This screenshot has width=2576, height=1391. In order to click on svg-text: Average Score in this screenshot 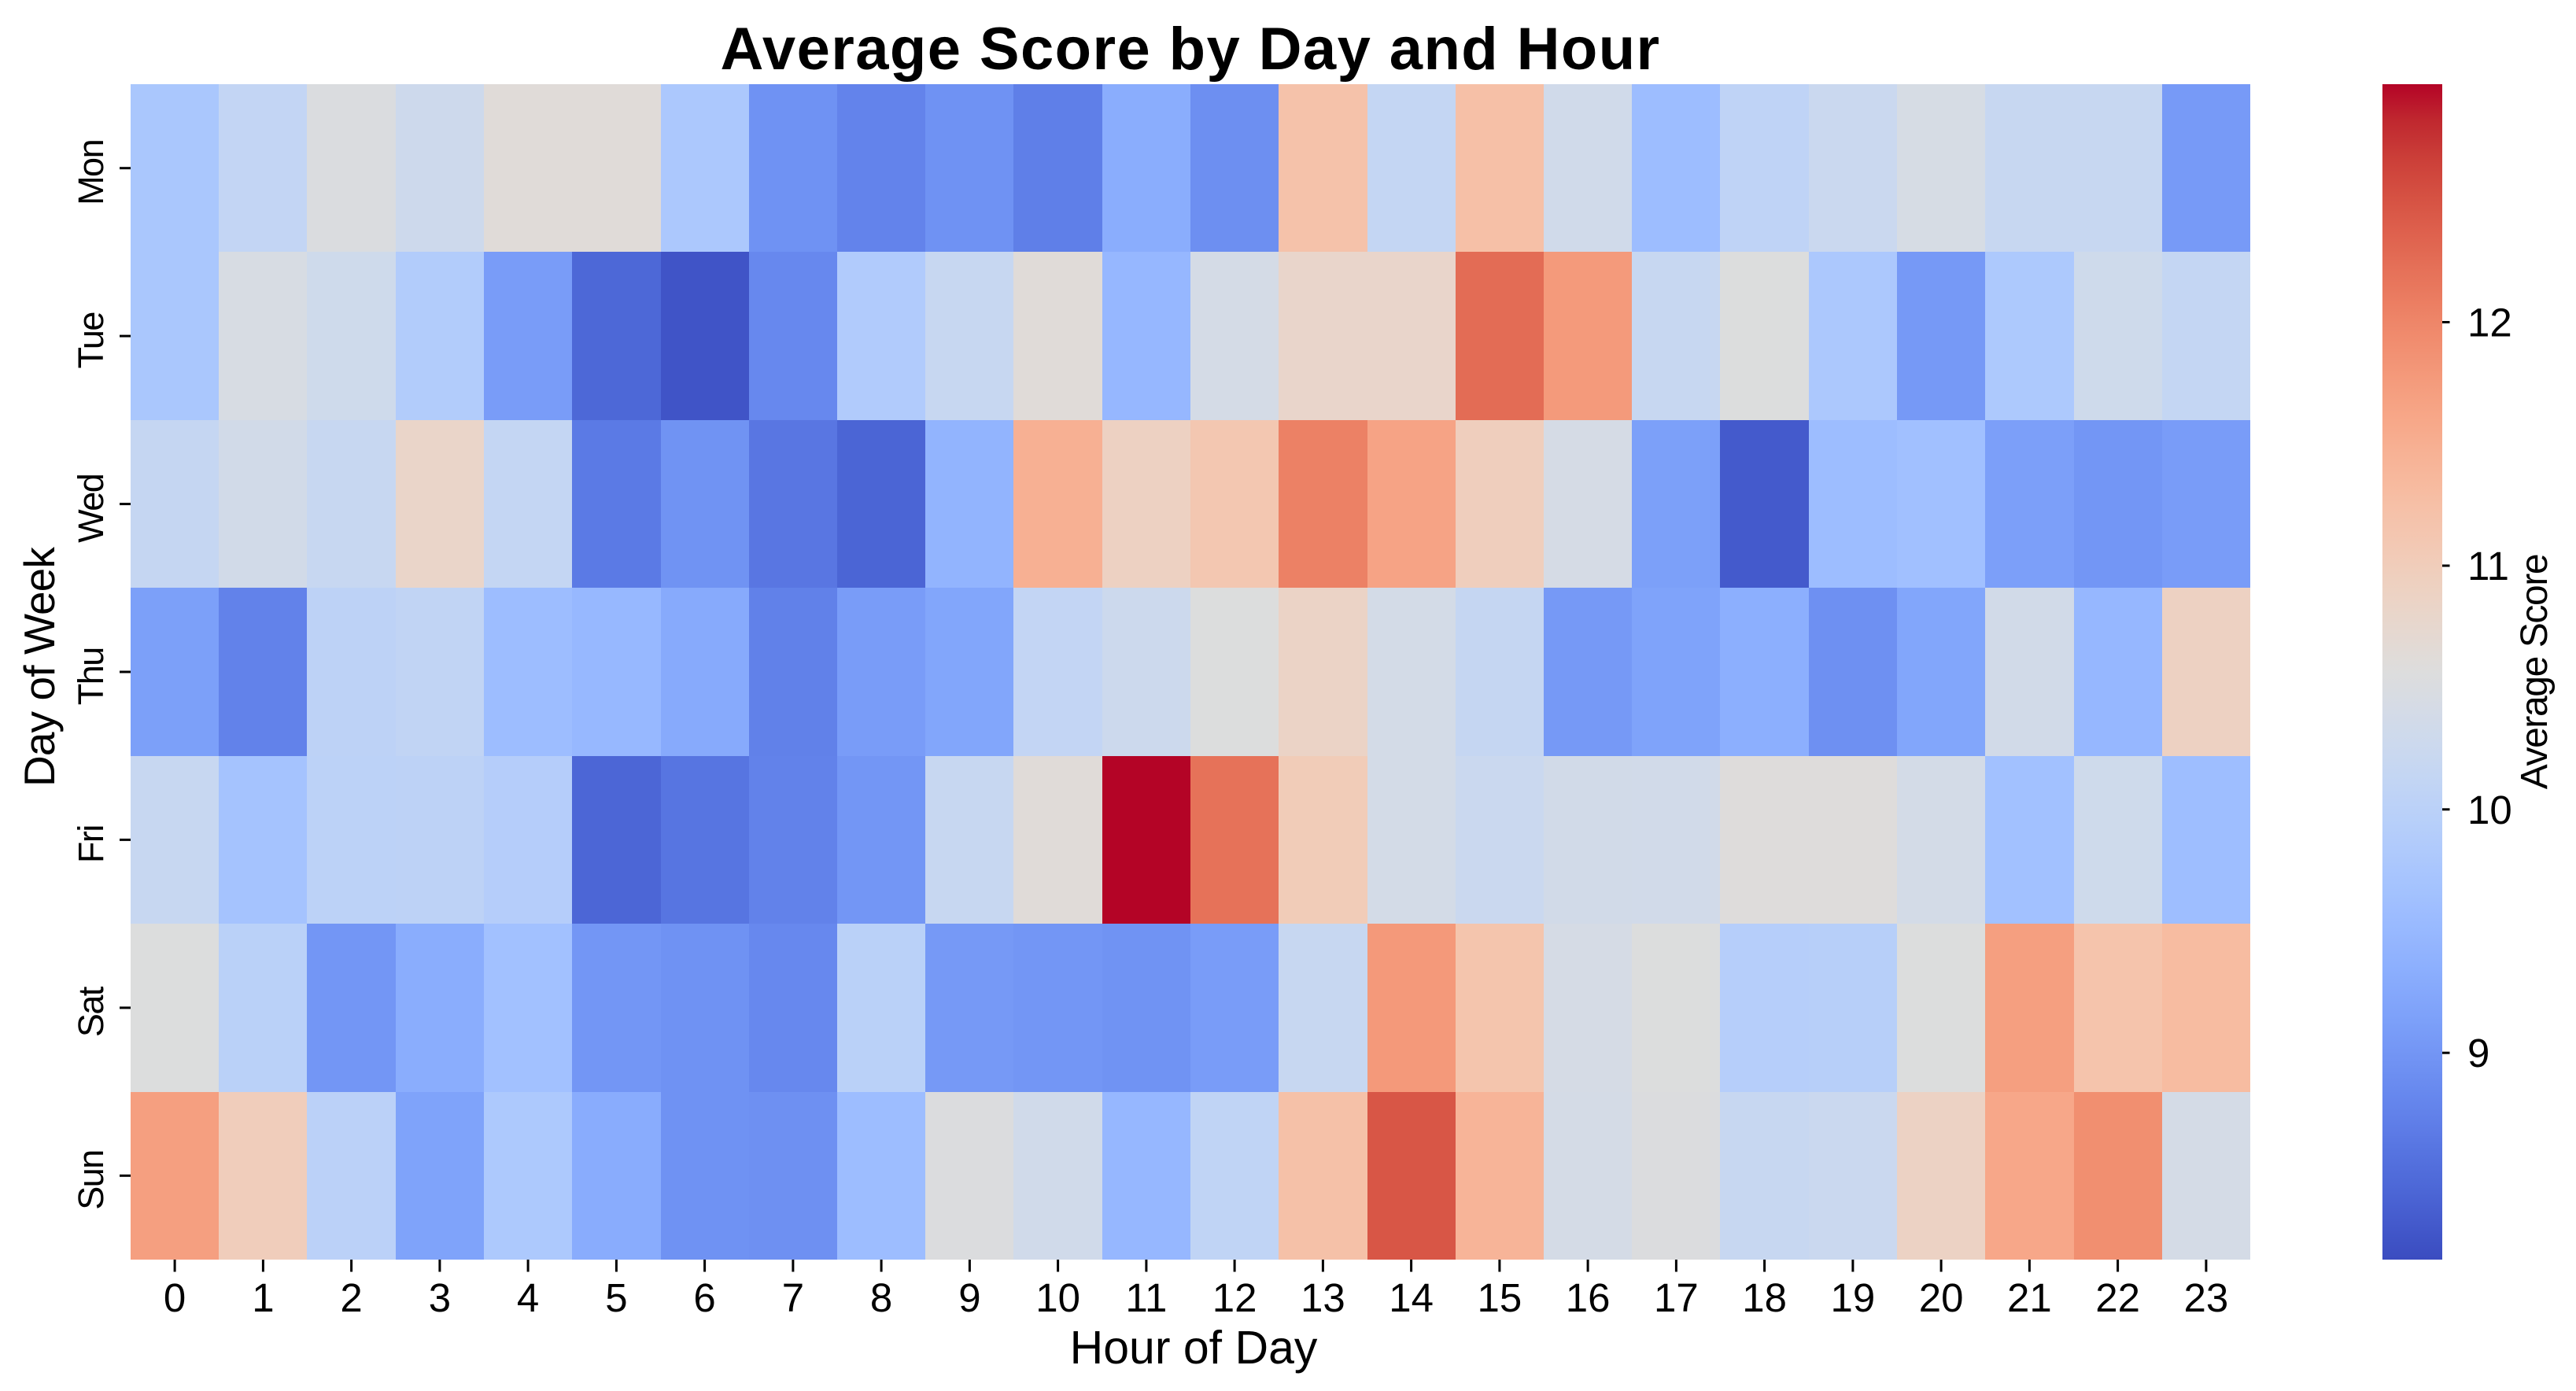, I will do `click(2535, 672)`.